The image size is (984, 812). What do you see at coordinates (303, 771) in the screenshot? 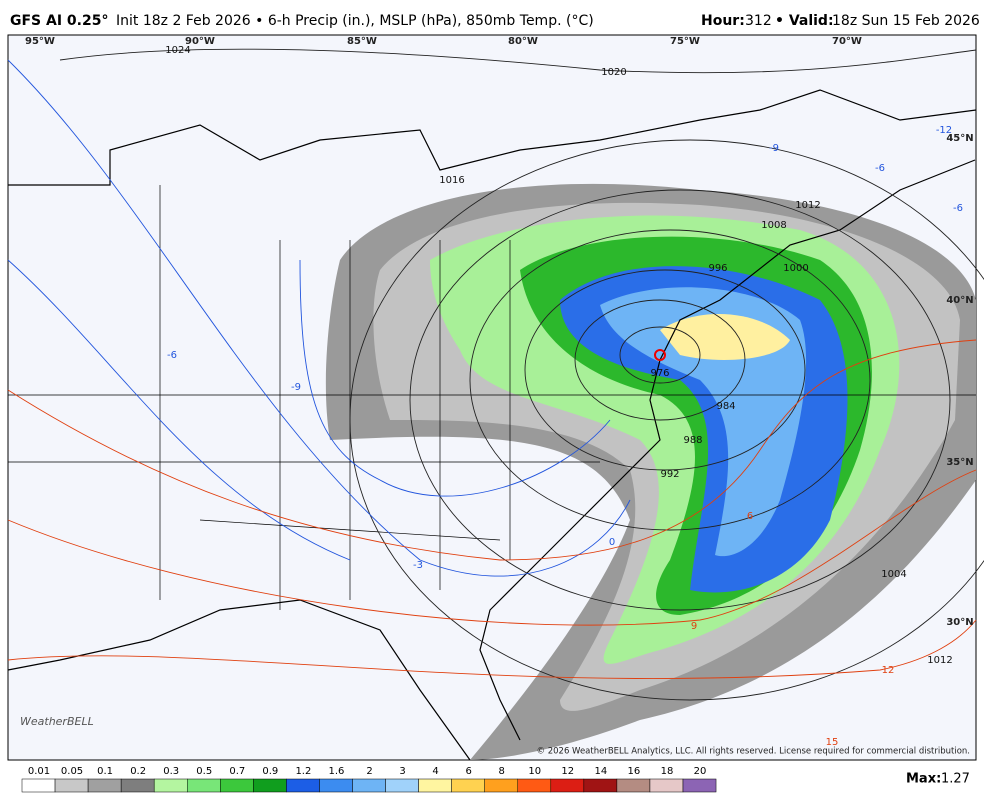
I see `colorbar-label: 1.2` at bounding box center [303, 771].